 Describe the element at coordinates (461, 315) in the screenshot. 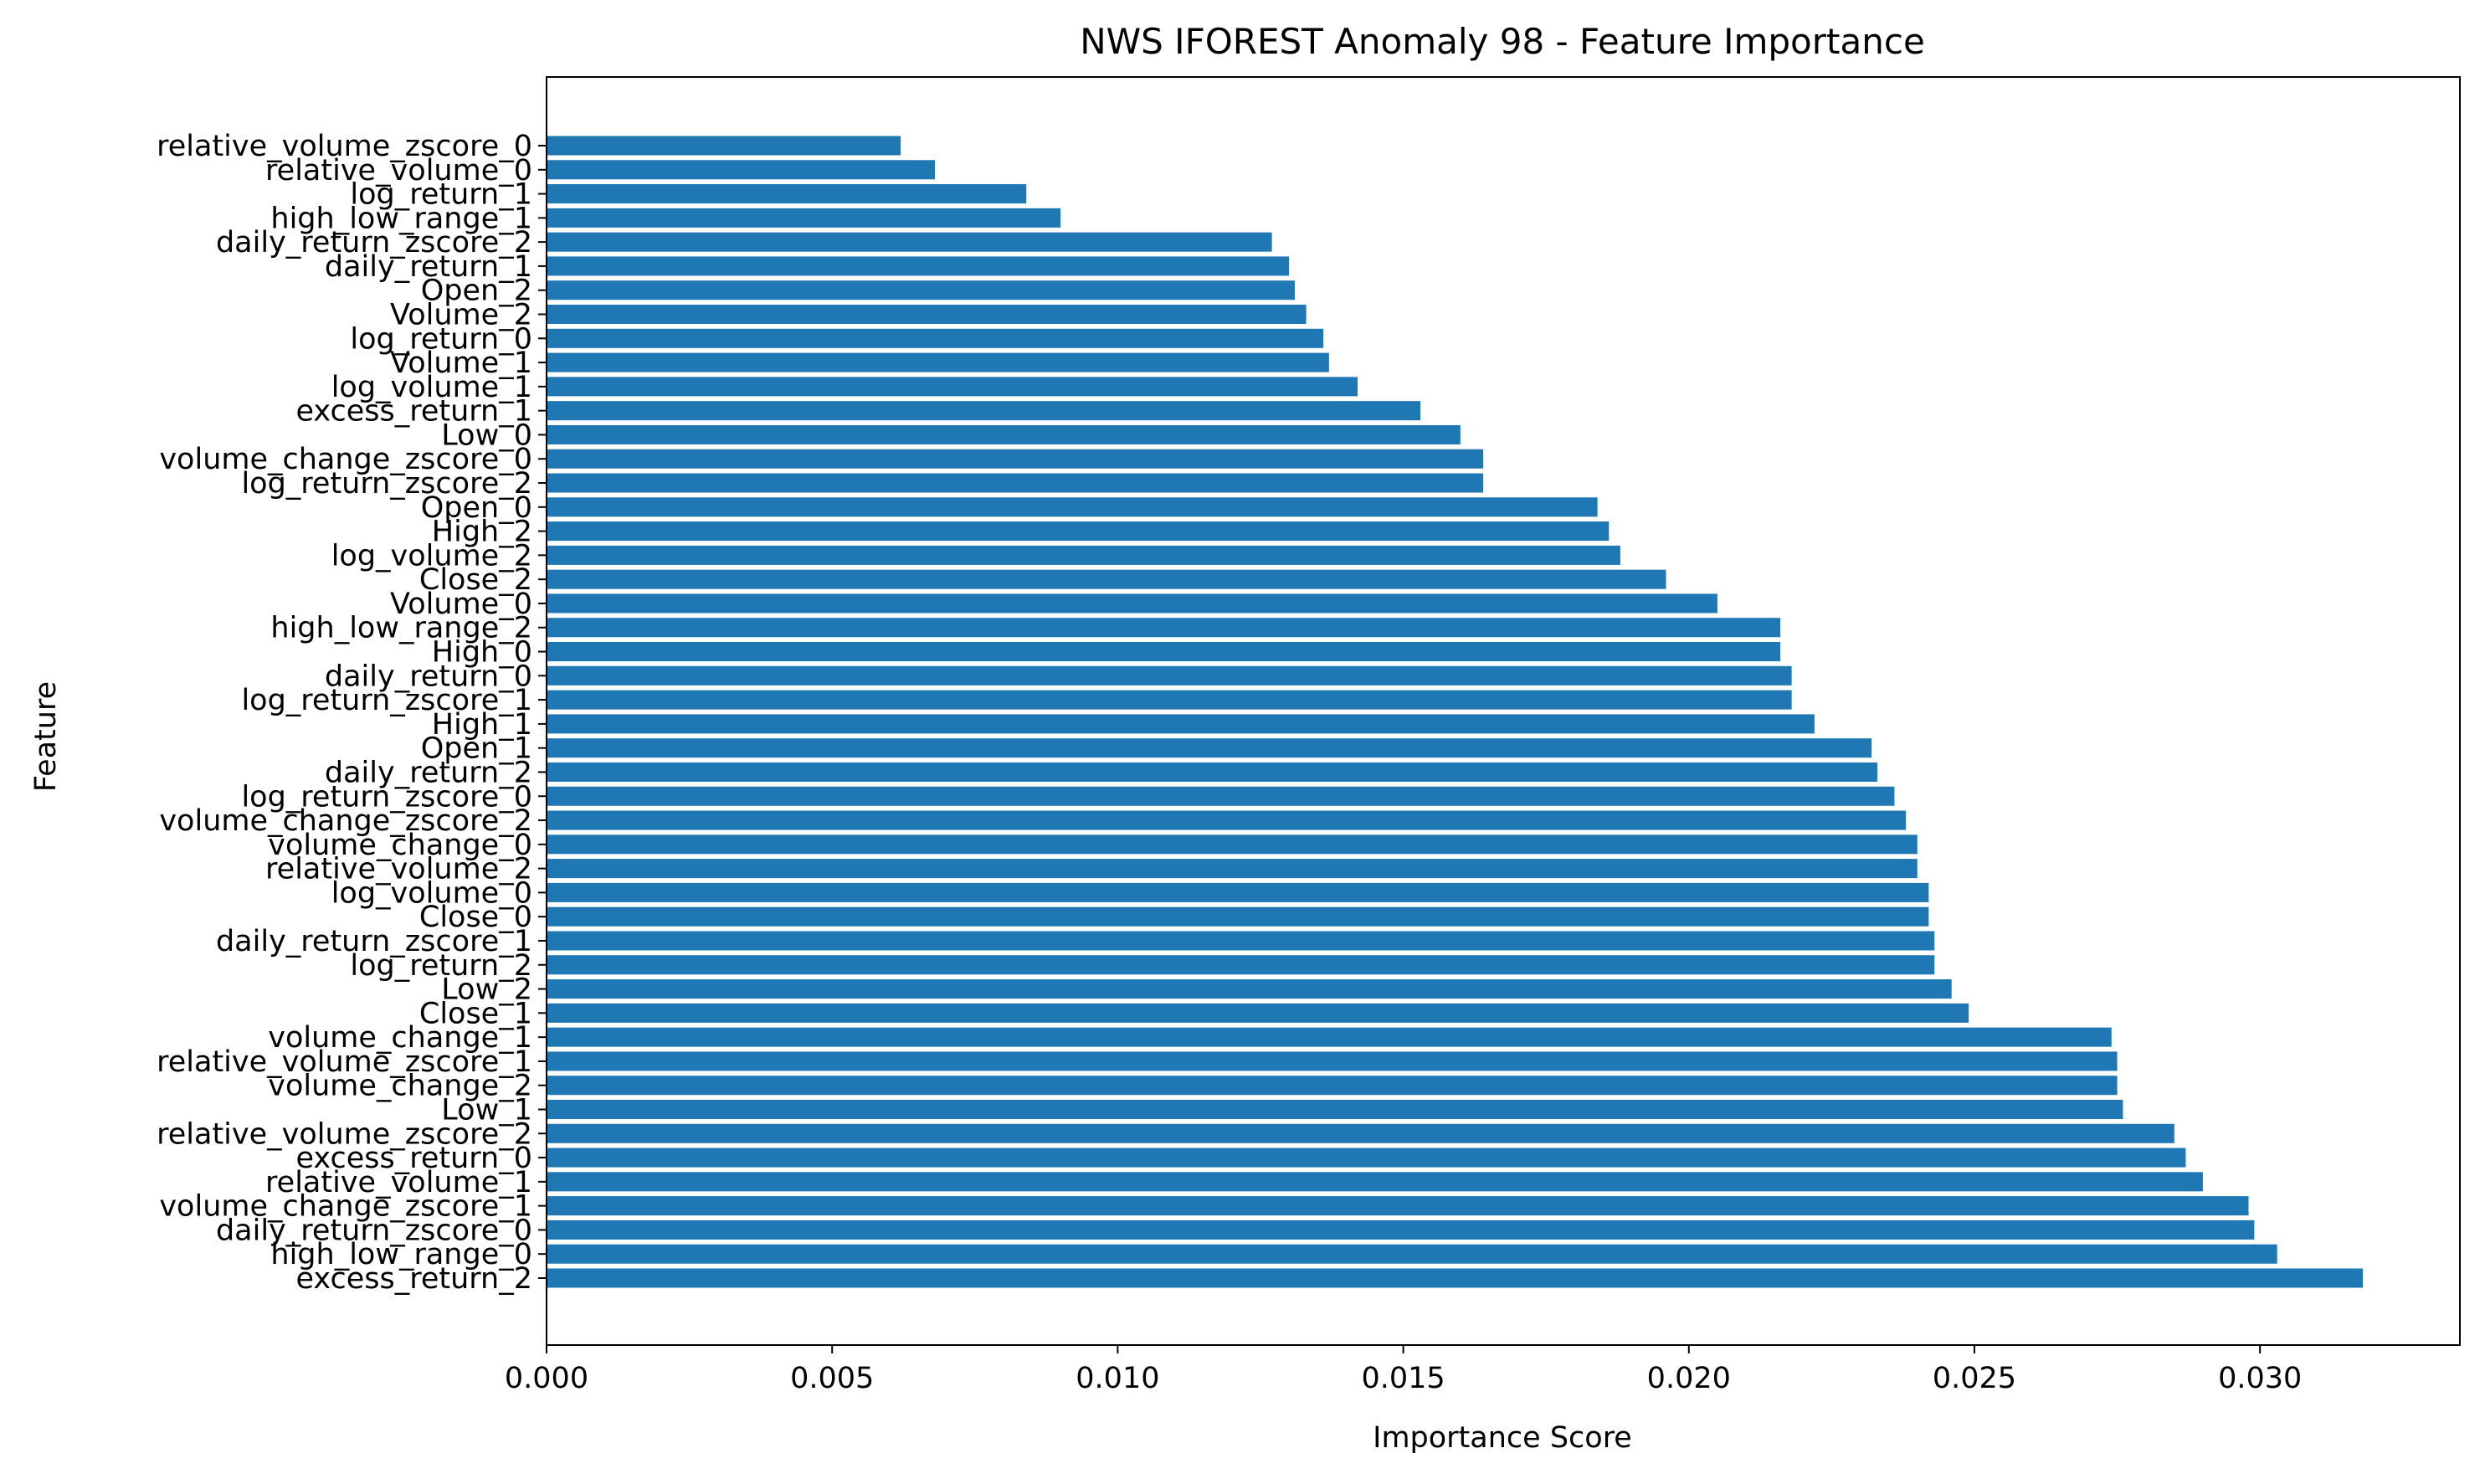

I see `y-tick-label: Volume_2` at that location.